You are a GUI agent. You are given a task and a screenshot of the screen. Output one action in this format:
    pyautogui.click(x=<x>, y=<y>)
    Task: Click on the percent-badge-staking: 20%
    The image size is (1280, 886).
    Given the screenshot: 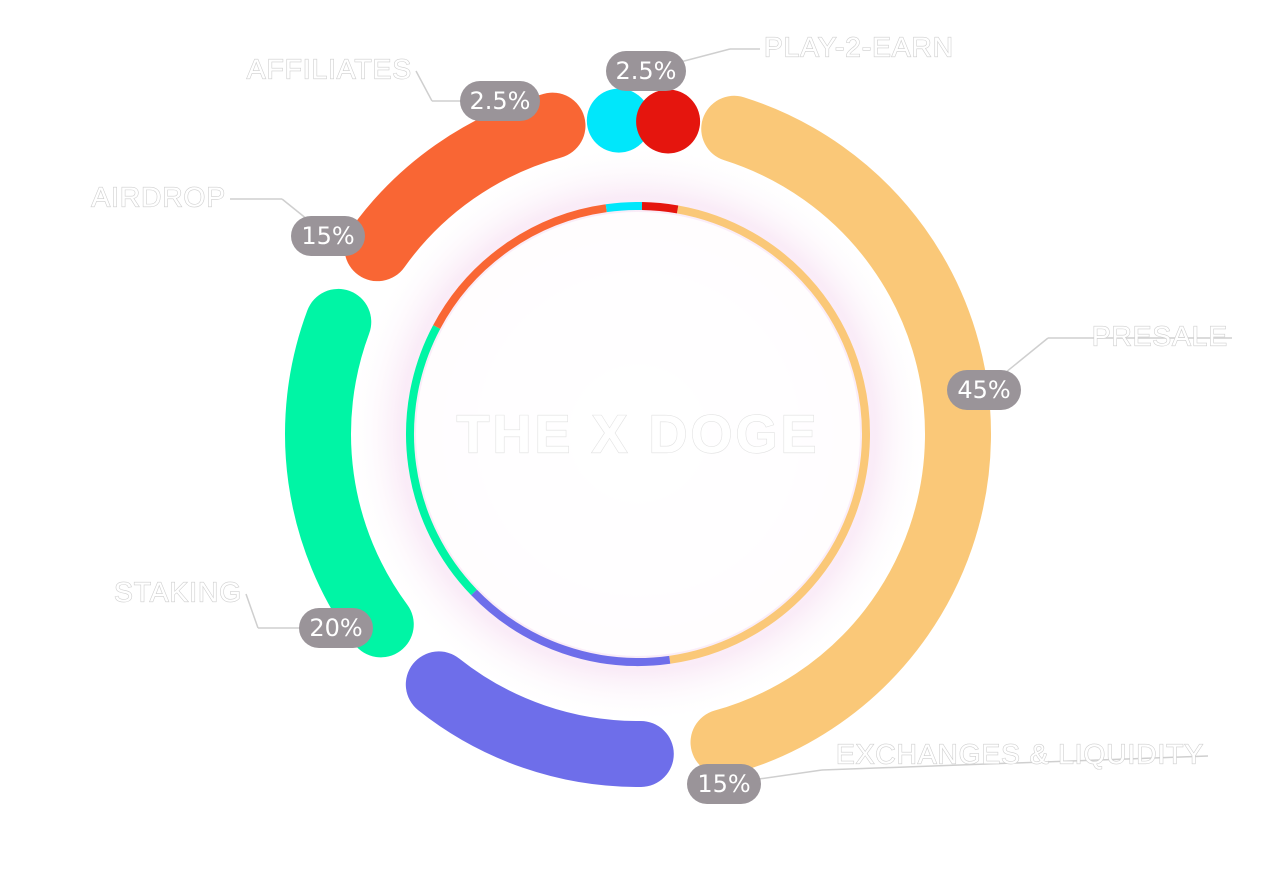 What is the action you would take?
    pyautogui.click(x=336, y=628)
    